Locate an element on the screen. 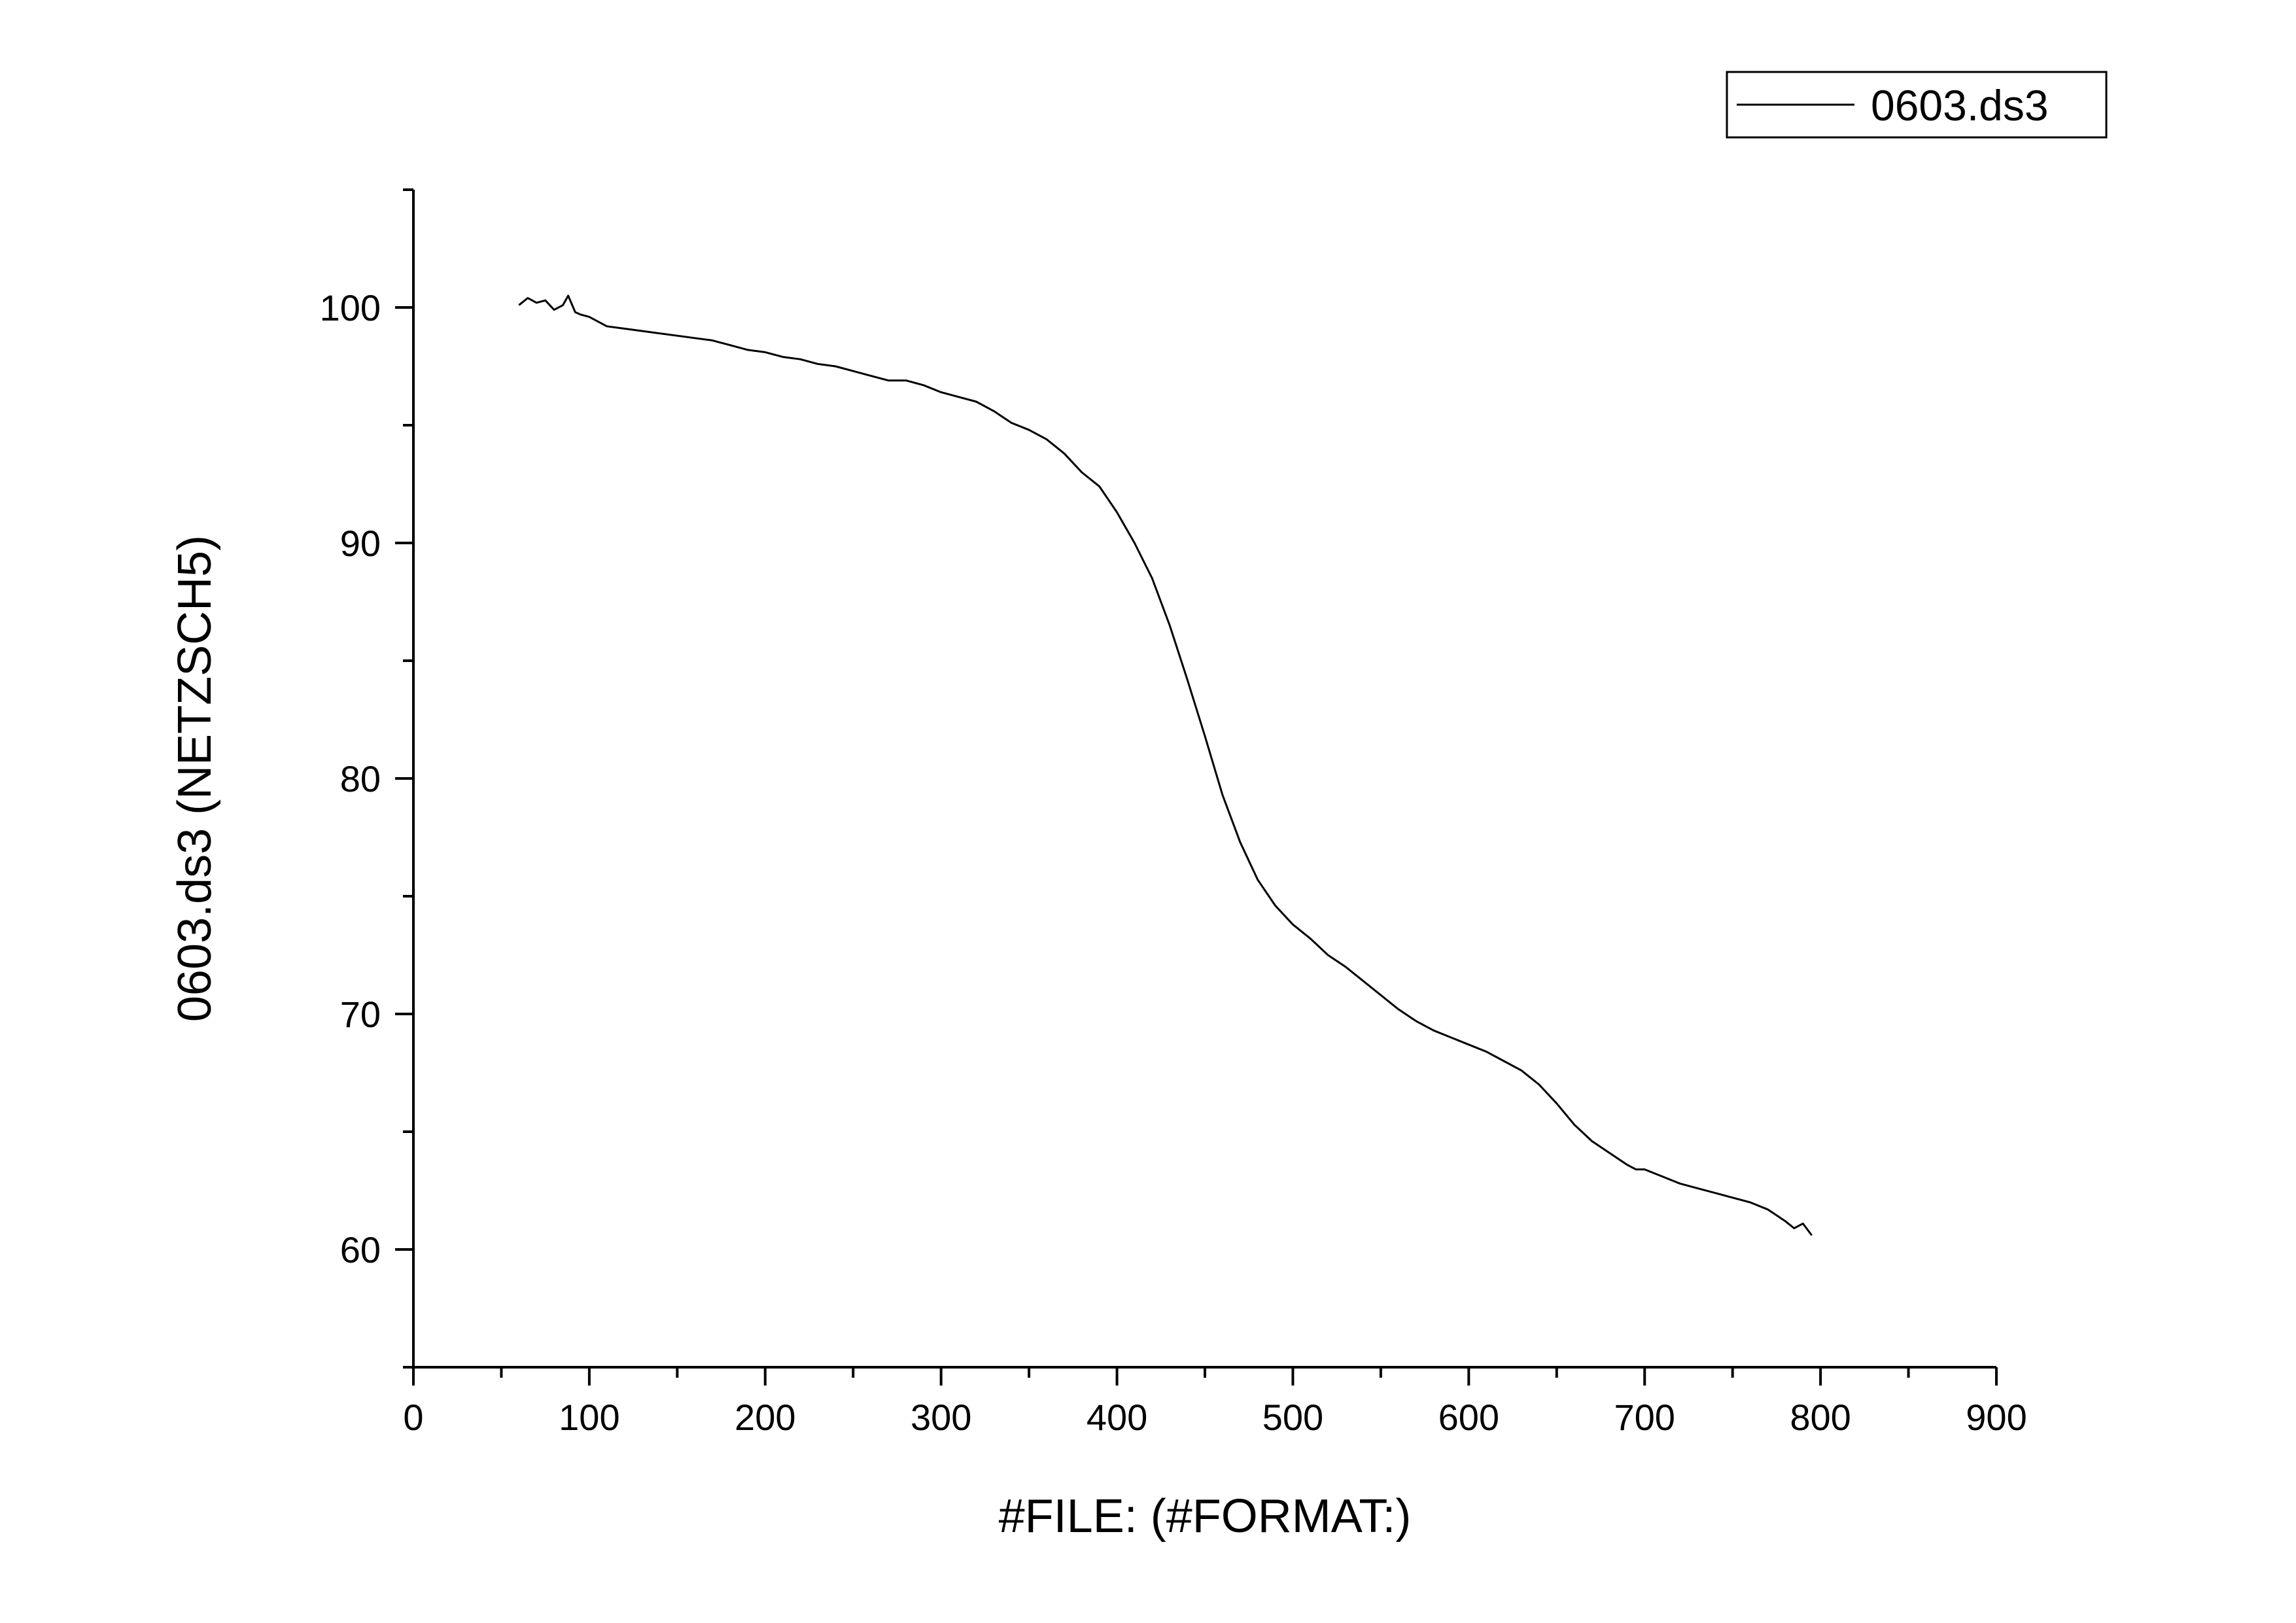  y-tick-label: 60 is located at coordinates (360, 1249).